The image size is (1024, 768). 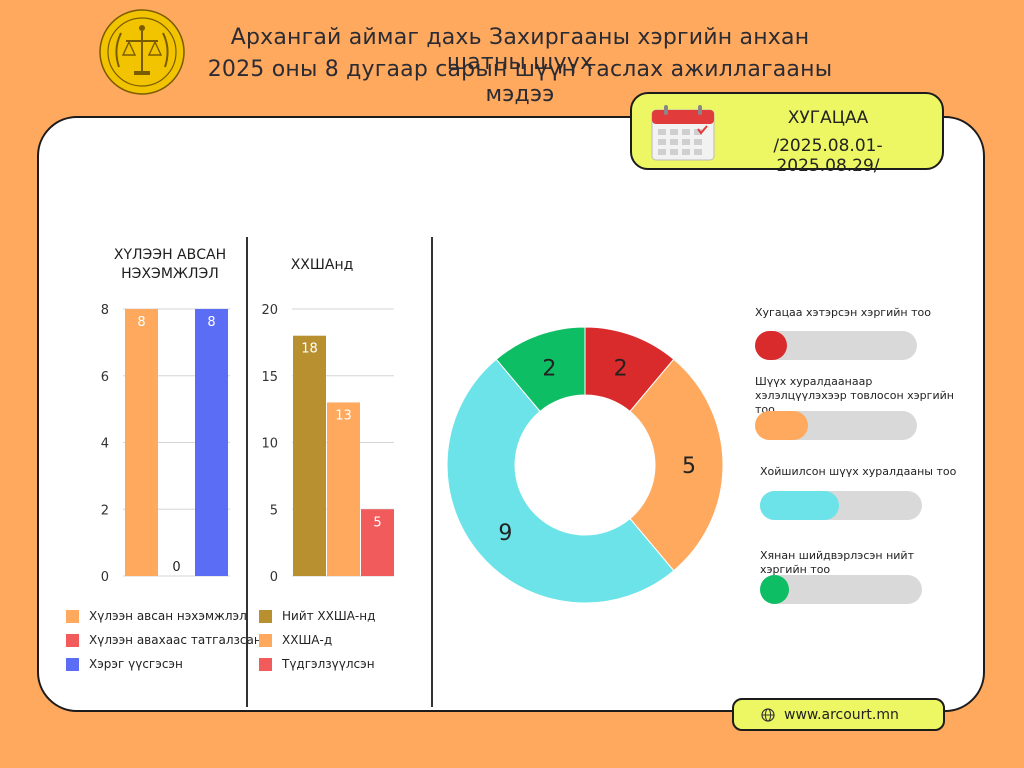 I want to click on y-tick-label: 8, so click(x=105, y=310).